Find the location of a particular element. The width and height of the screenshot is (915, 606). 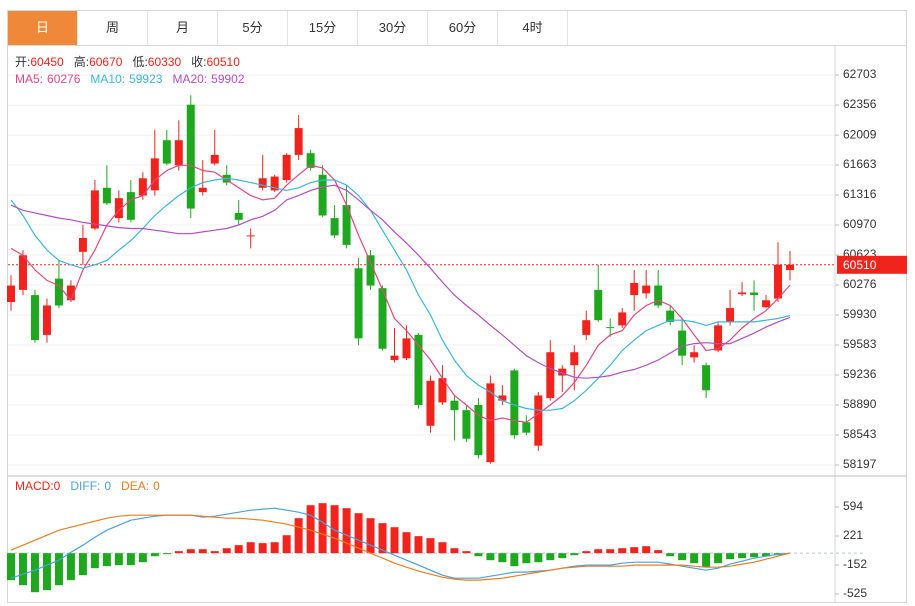

y-tick-label: 59930 is located at coordinates (860, 314).